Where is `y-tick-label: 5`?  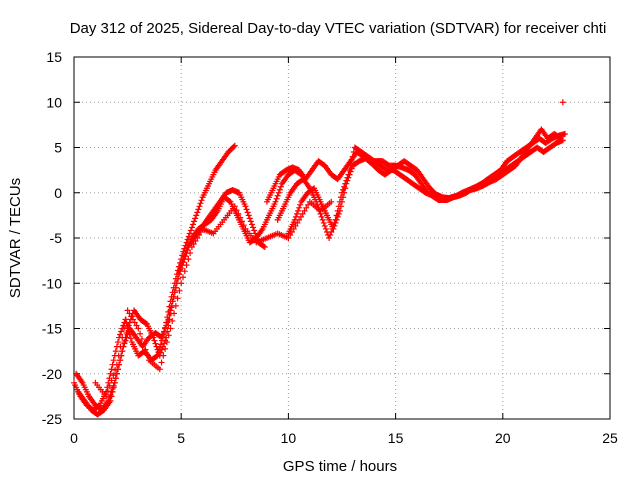 y-tick-label: 5 is located at coordinates (58, 148).